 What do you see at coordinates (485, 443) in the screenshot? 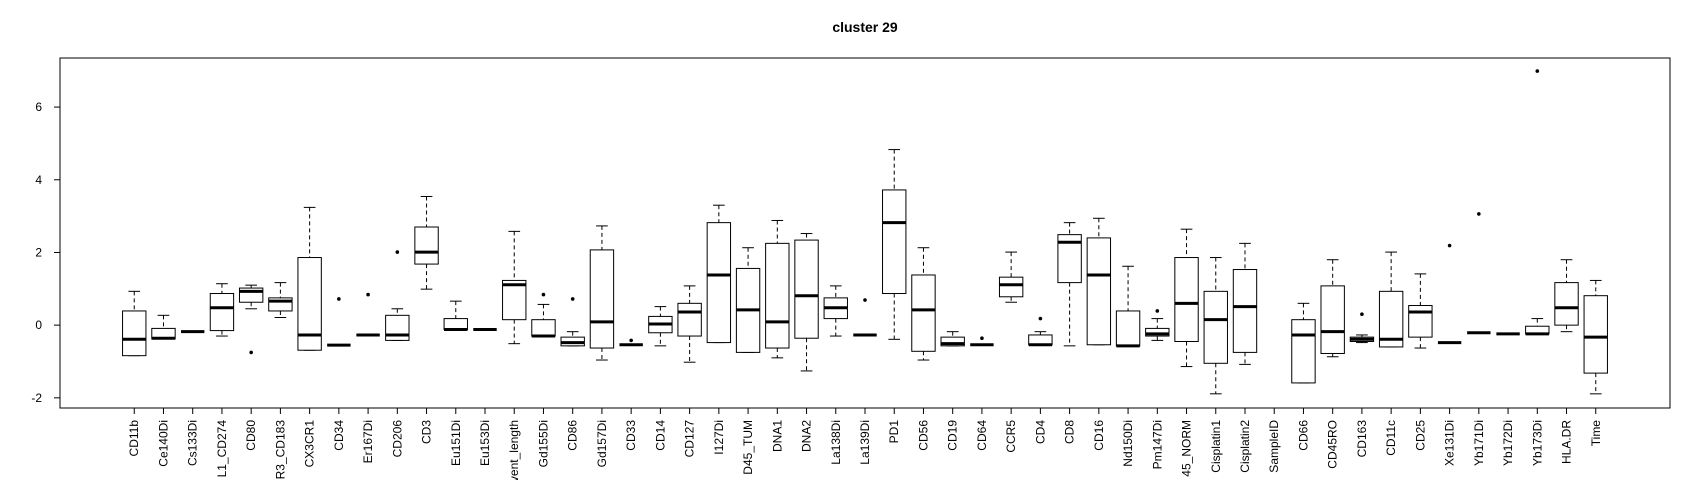
I see `x-tick-label: Eu153Di` at bounding box center [485, 443].